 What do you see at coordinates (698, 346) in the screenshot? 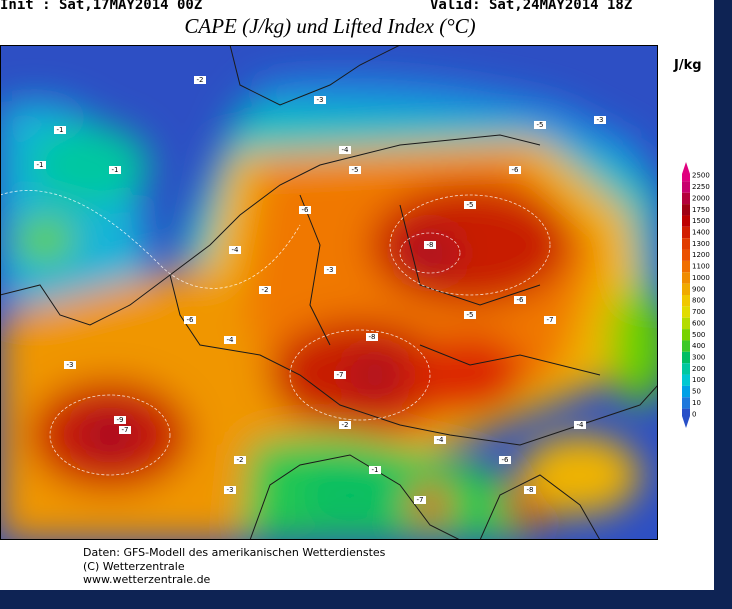
I see `colorbar-label: 400` at bounding box center [698, 346].